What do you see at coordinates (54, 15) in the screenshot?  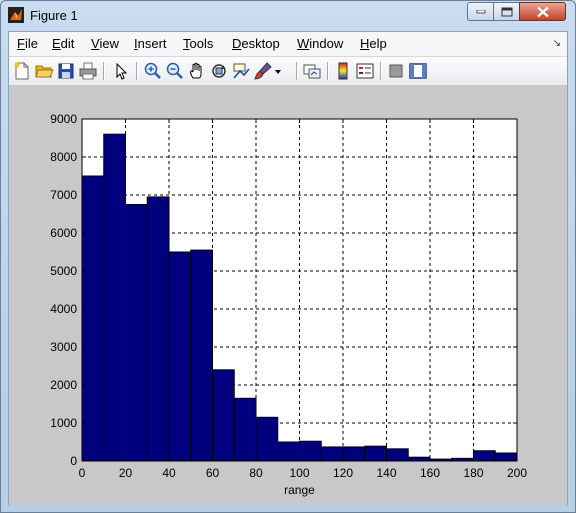 I see `window-title: Figure 1` at bounding box center [54, 15].